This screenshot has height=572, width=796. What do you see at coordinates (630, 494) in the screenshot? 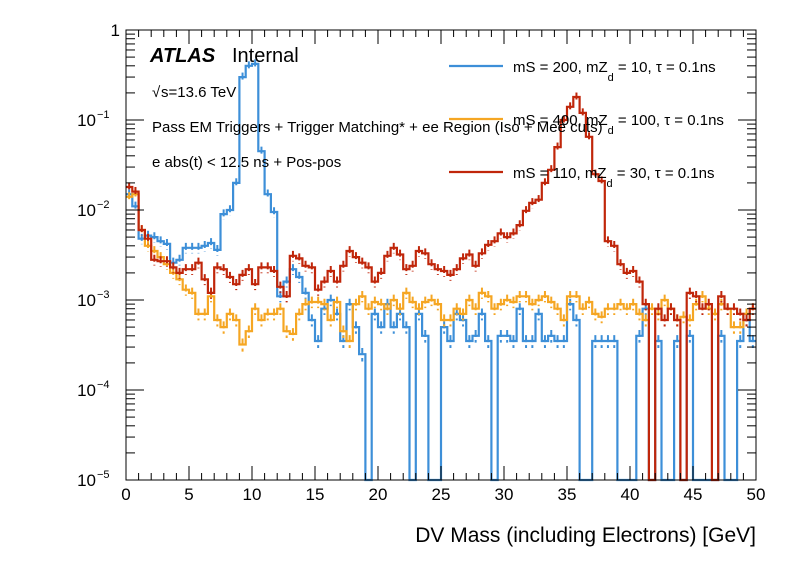
I see `x-tick-label: 40` at bounding box center [630, 494].